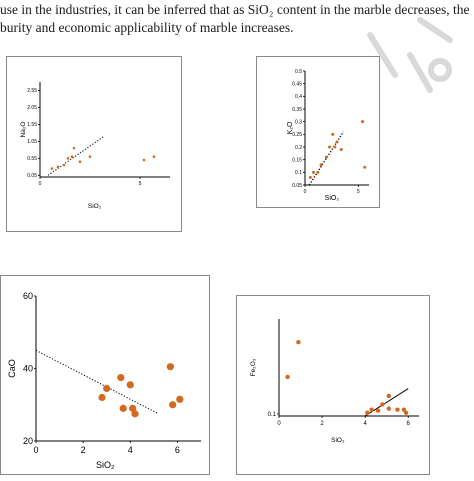  I want to click on y-tick-label: 0.35, so click(297, 110).